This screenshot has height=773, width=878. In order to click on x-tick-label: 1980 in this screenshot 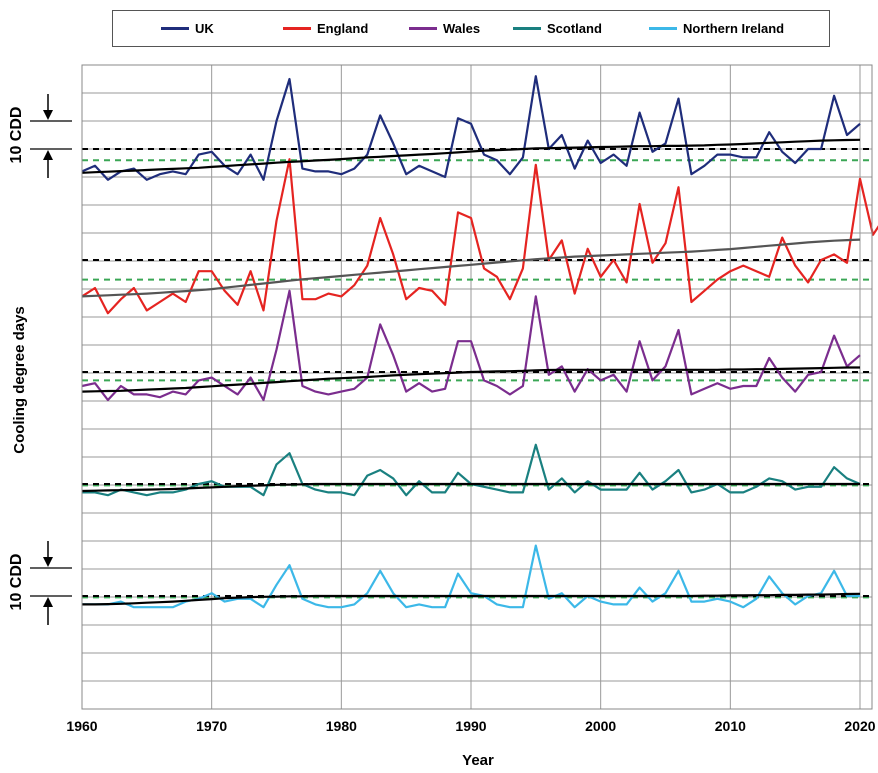, I will do `click(341, 726)`.